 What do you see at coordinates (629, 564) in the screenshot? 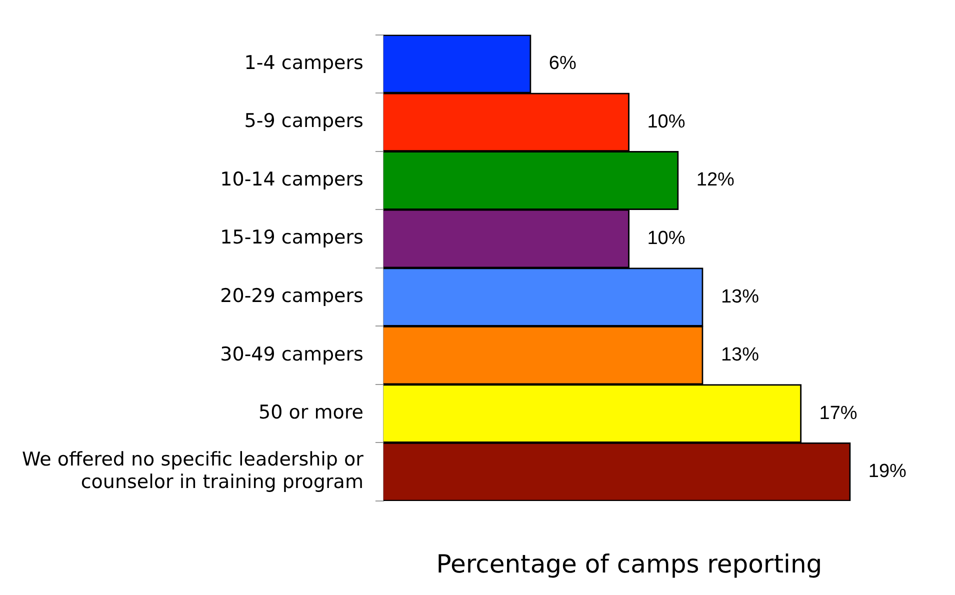
I see `x-axis-title: Percentage of camps reporting` at bounding box center [629, 564].